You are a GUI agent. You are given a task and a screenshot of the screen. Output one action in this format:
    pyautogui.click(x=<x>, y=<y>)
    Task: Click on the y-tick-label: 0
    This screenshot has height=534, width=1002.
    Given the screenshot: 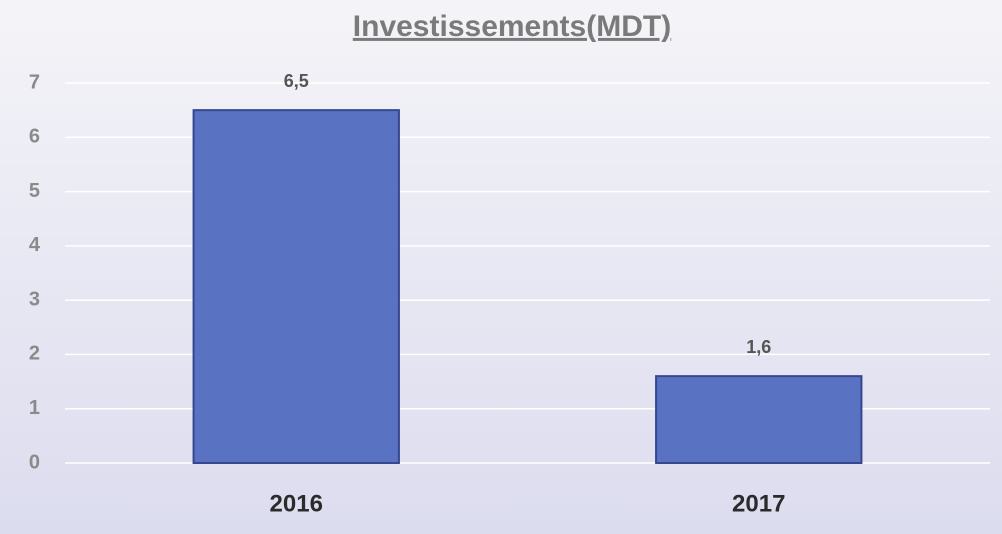 What is the action you would take?
    pyautogui.click(x=34, y=462)
    